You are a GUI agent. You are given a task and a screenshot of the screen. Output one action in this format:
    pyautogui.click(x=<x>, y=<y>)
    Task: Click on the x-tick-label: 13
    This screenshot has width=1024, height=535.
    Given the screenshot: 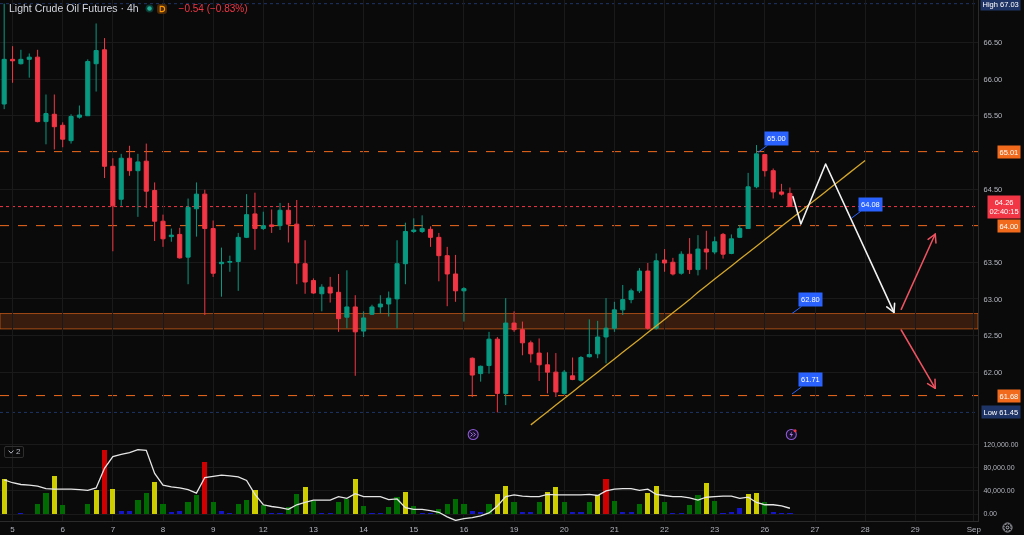 What is the action you would take?
    pyautogui.click(x=314, y=529)
    